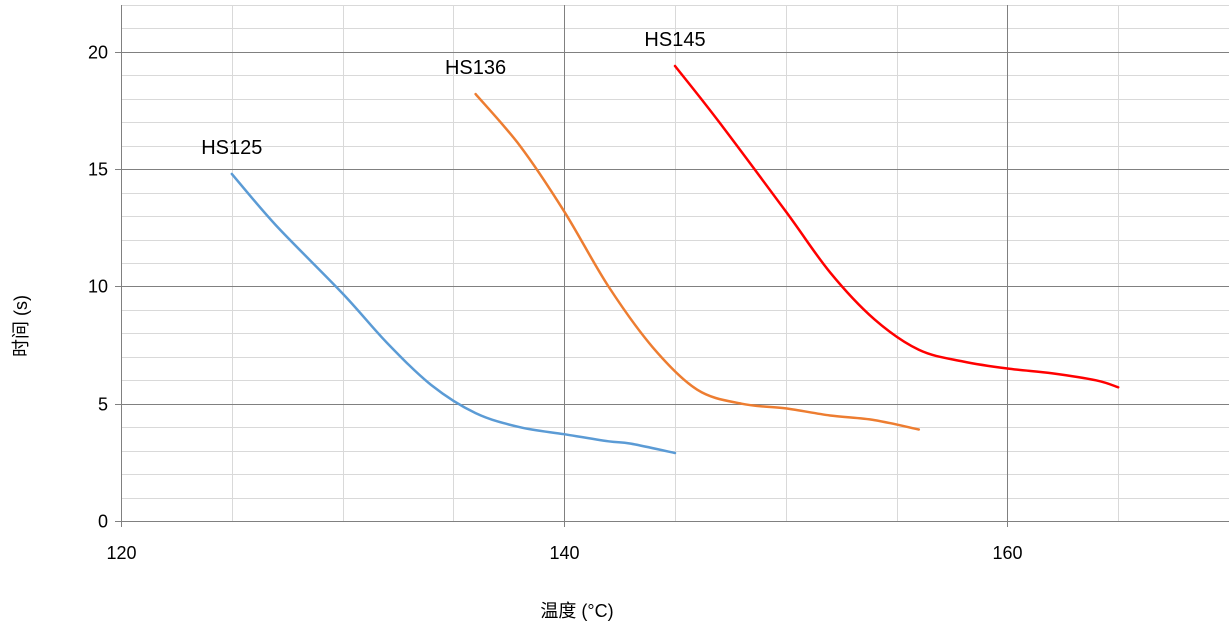 This screenshot has height=631, width=1229. Describe the element at coordinates (576, 611) in the screenshot. I see `x-axis-title: 温度 (°C)` at that location.